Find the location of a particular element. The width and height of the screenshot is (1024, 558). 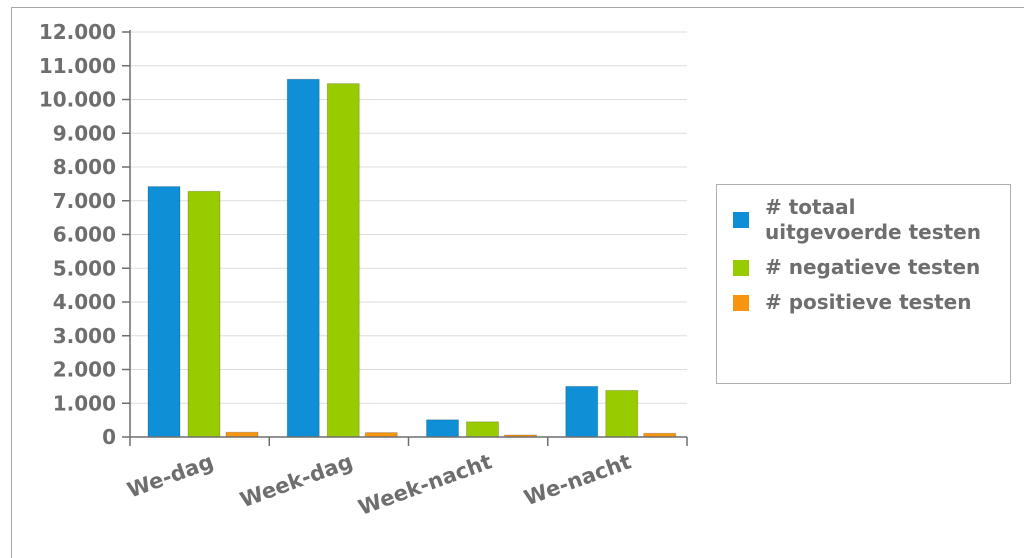

y-tick-label: 7.000 is located at coordinates (84, 201).